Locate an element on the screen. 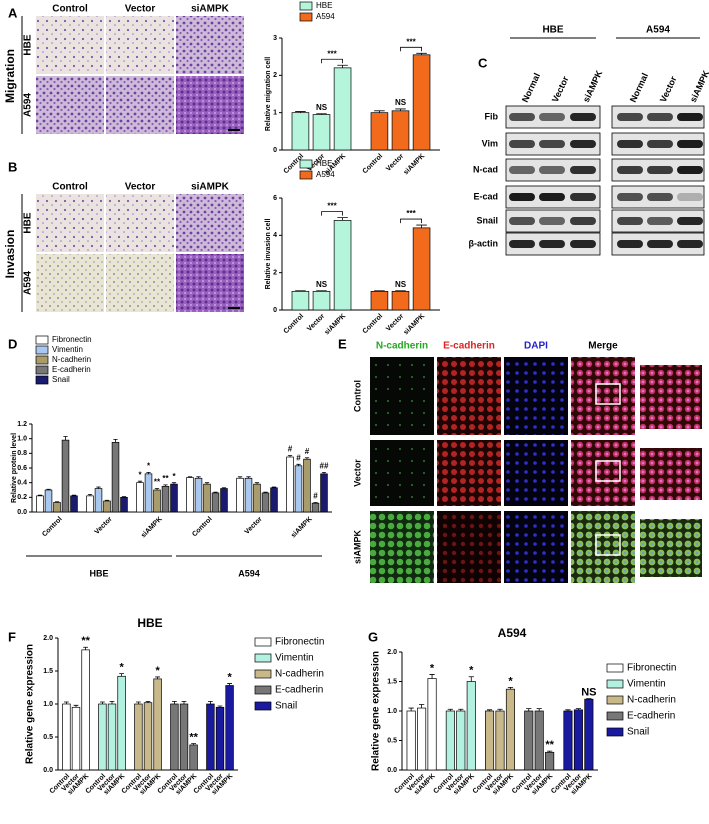 The width and height of the screenshot is (709, 824). blot-row-label: Vim is located at coordinates (490, 143).